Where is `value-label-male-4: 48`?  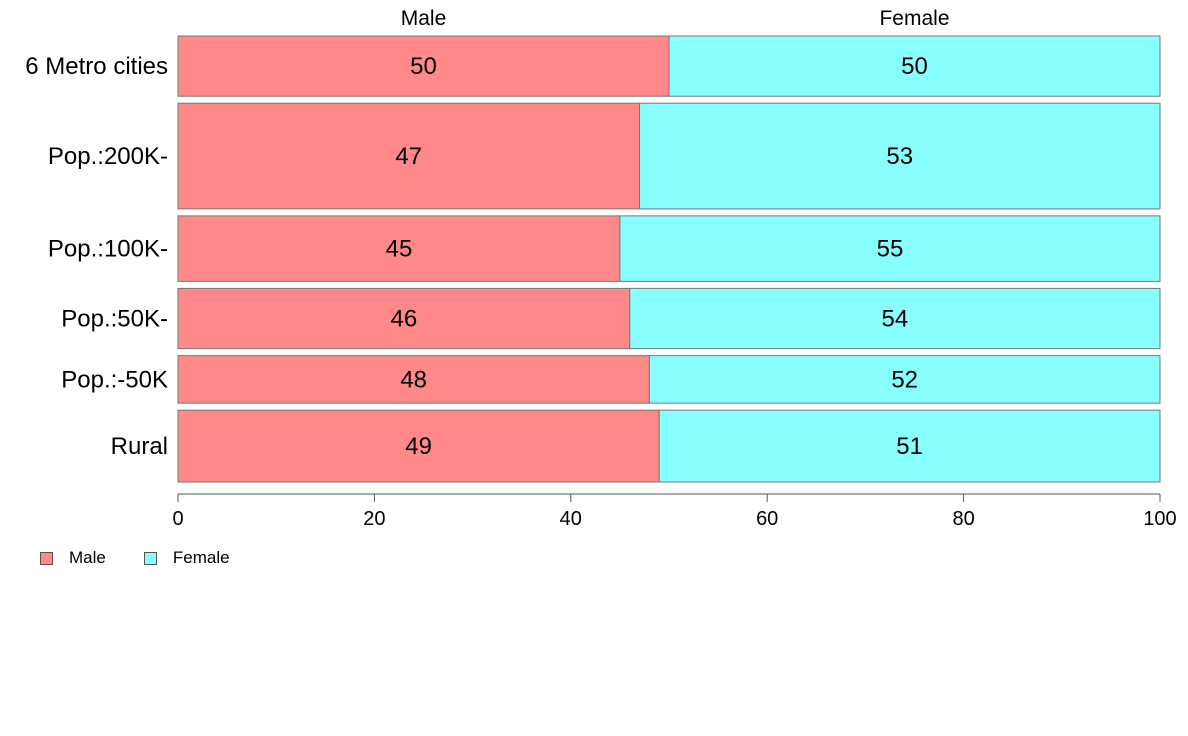 value-label-male-4: 48 is located at coordinates (413, 379).